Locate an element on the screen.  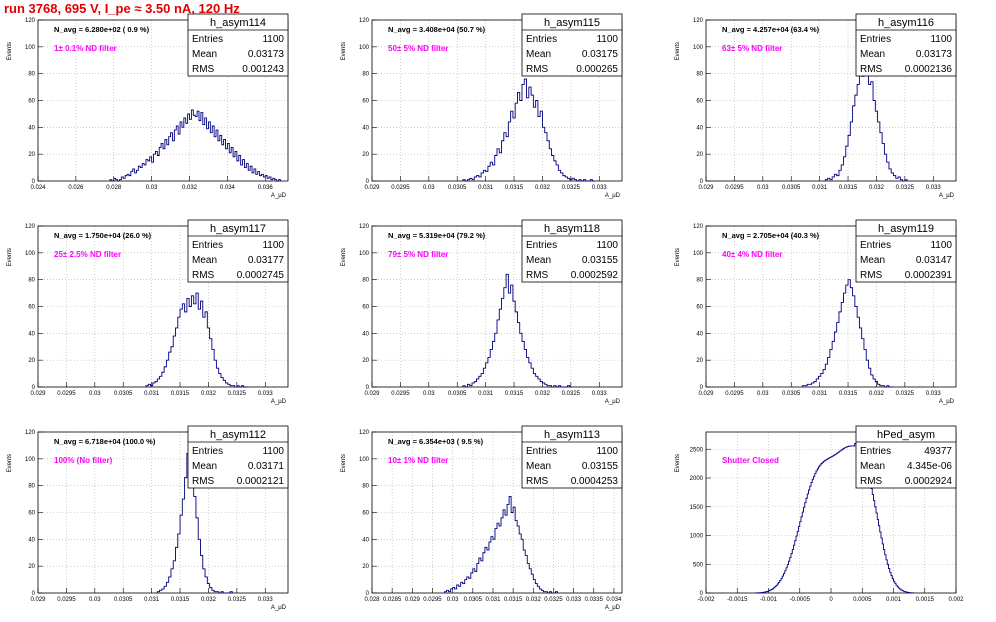
x-axis-label: A_μD is located at coordinates (947, 402).